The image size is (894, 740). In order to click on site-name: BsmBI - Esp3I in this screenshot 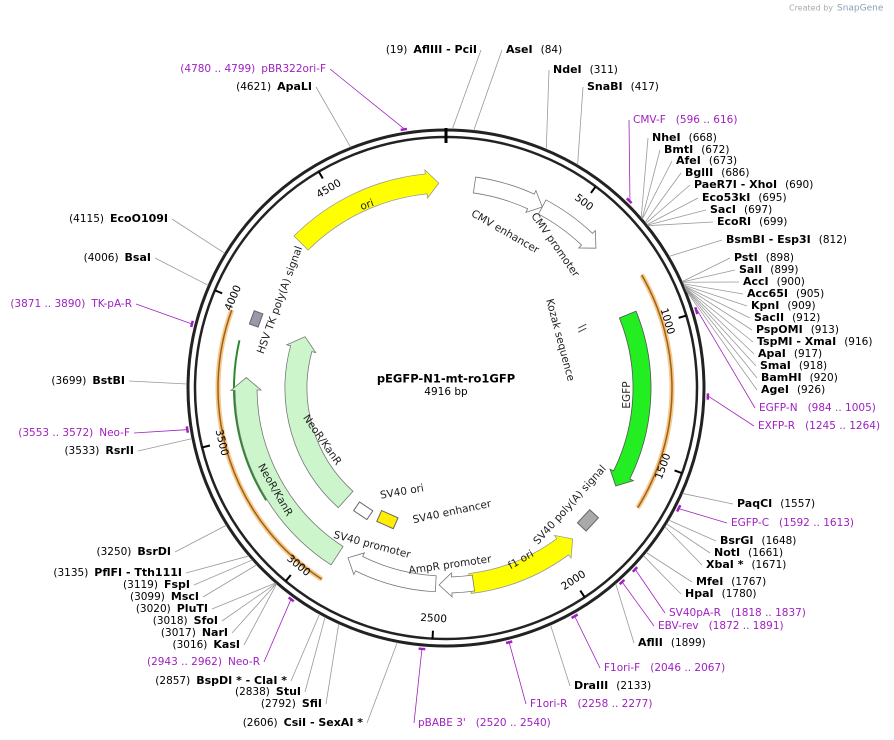, I will do `click(768, 239)`.